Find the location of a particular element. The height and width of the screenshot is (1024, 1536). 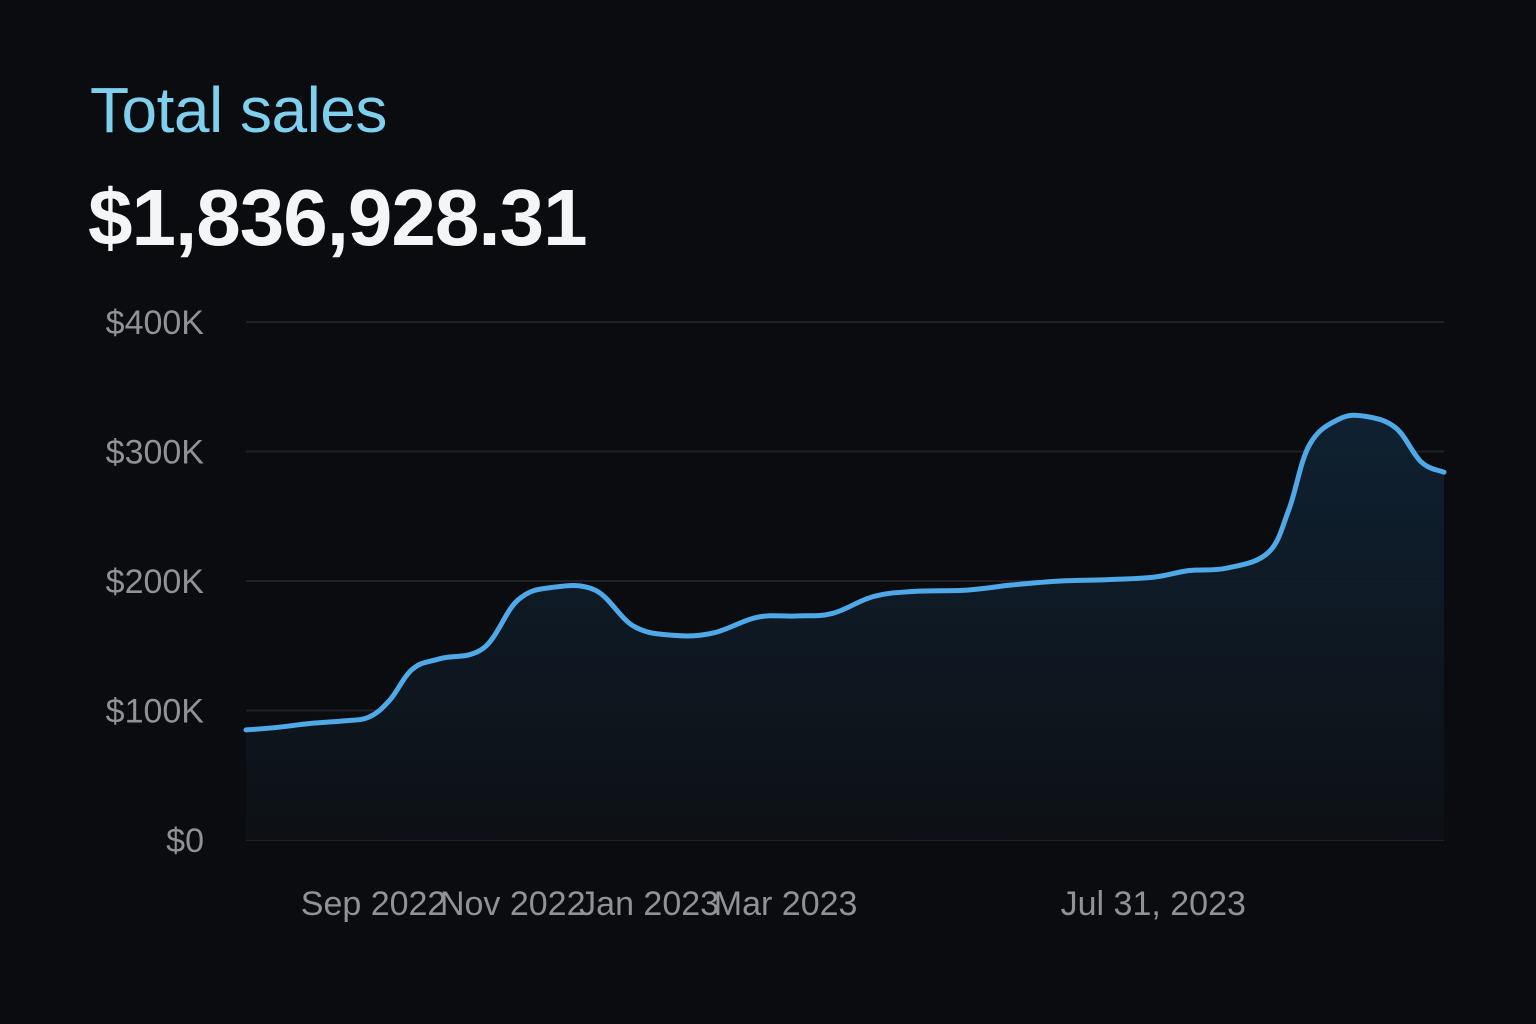

y-tick-label: $400K is located at coordinates (155, 323).